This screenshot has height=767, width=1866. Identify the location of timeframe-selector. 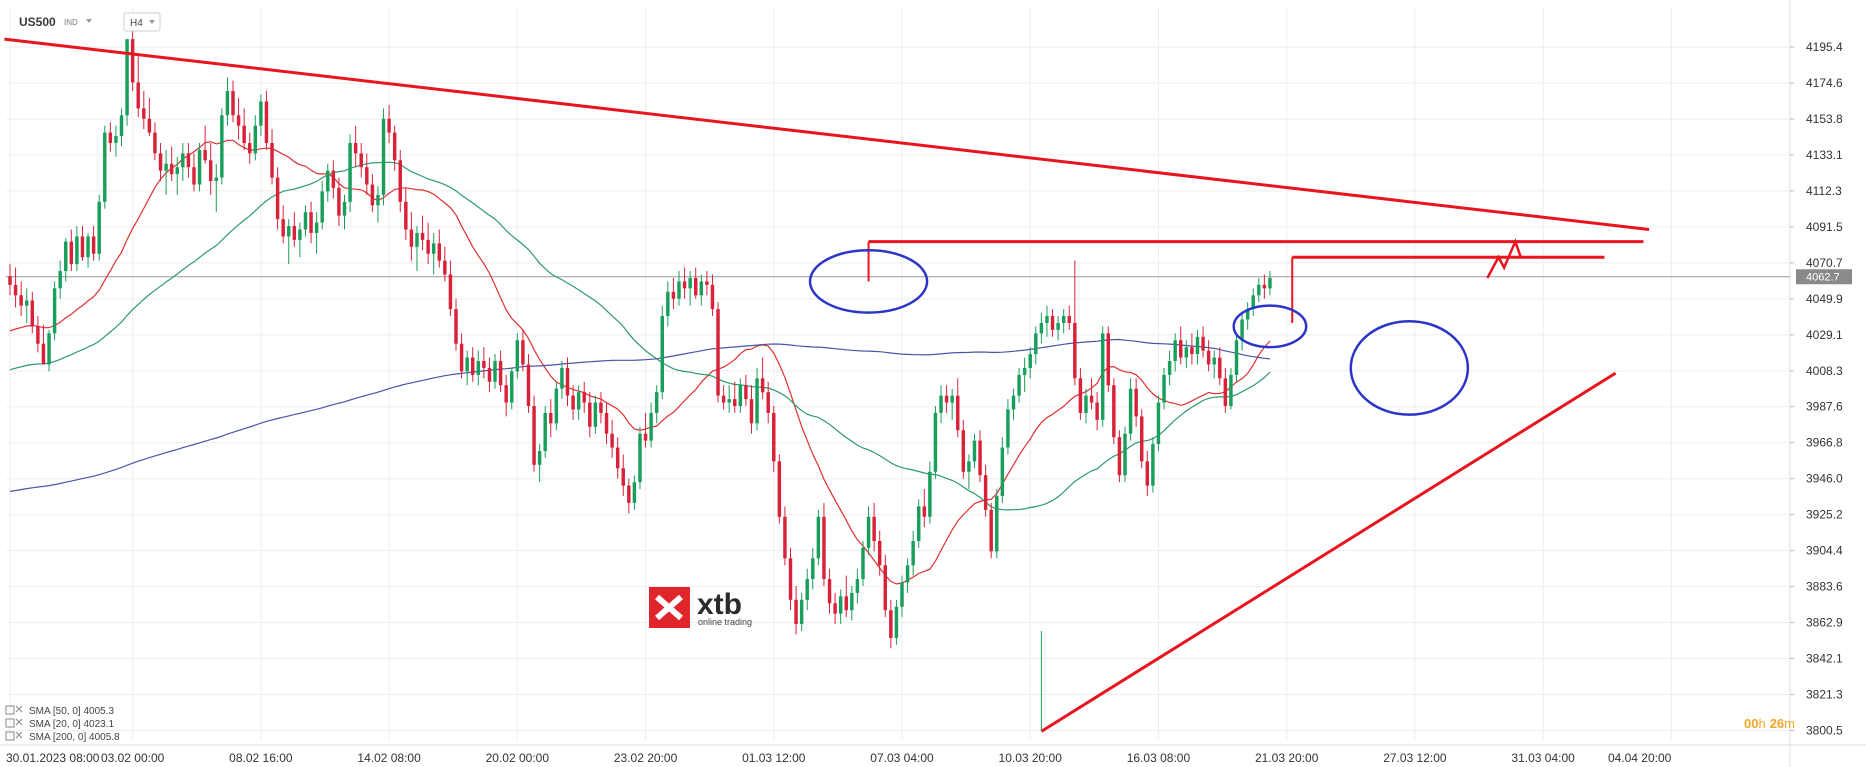
(142, 22).